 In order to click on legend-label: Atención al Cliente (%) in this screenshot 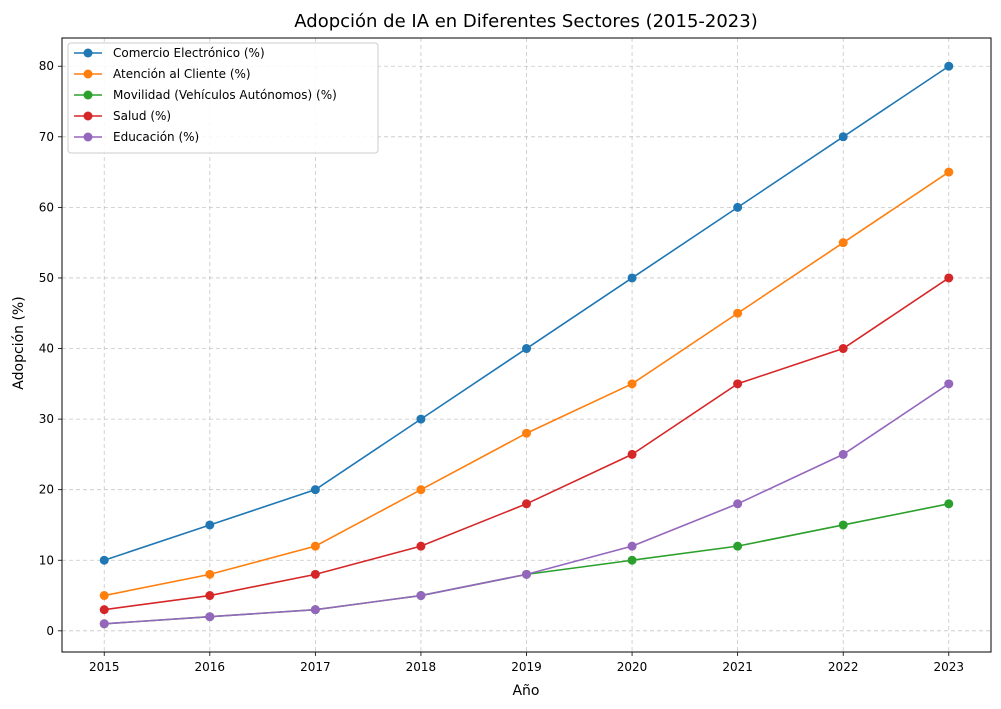, I will do `click(182, 74)`.